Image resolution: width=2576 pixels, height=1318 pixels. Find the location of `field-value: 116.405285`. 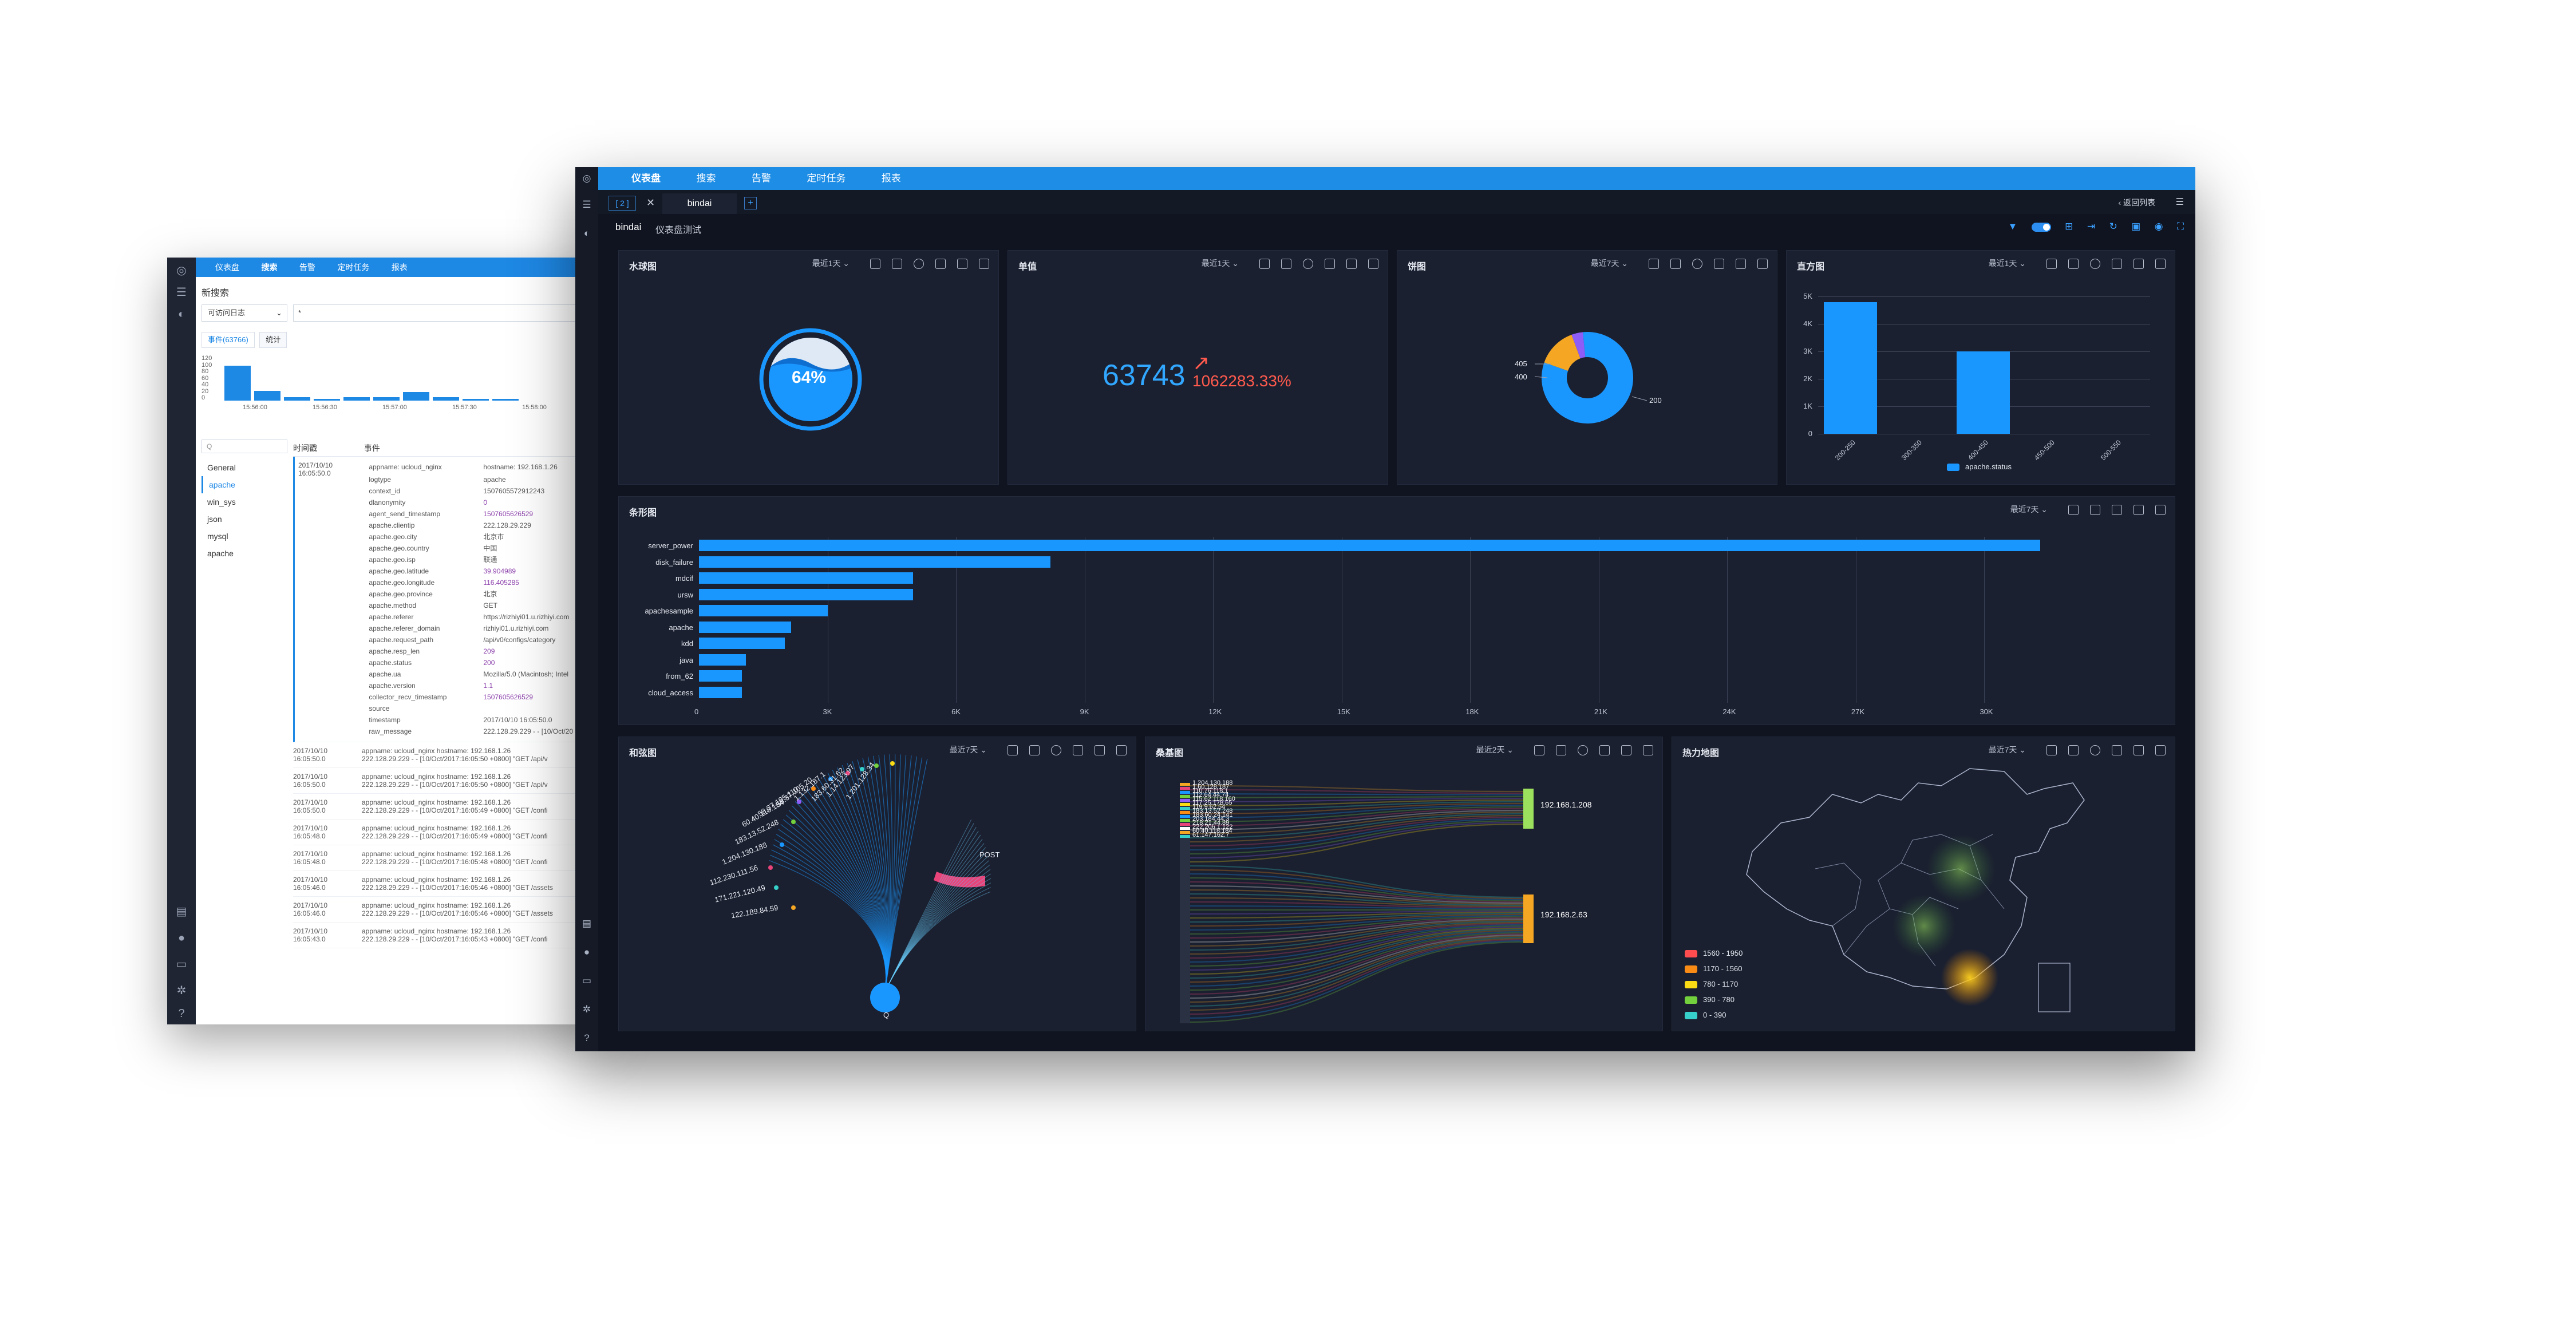

field-value: 116.405285 is located at coordinates (501, 583).